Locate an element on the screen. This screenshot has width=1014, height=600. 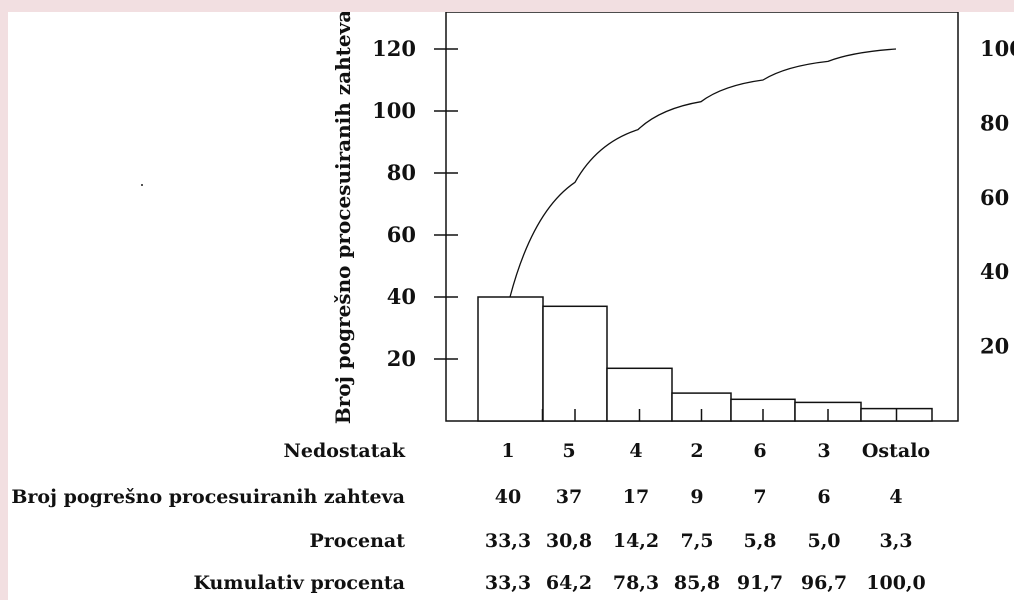
cell-cumulative-percent: 64,2 is located at coordinates (569, 583).